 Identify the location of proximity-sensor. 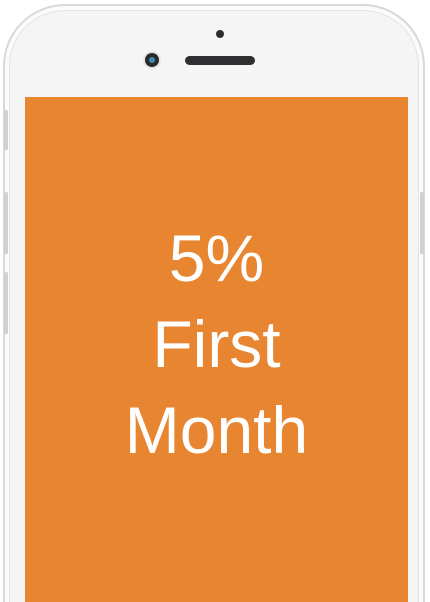
(220, 34).